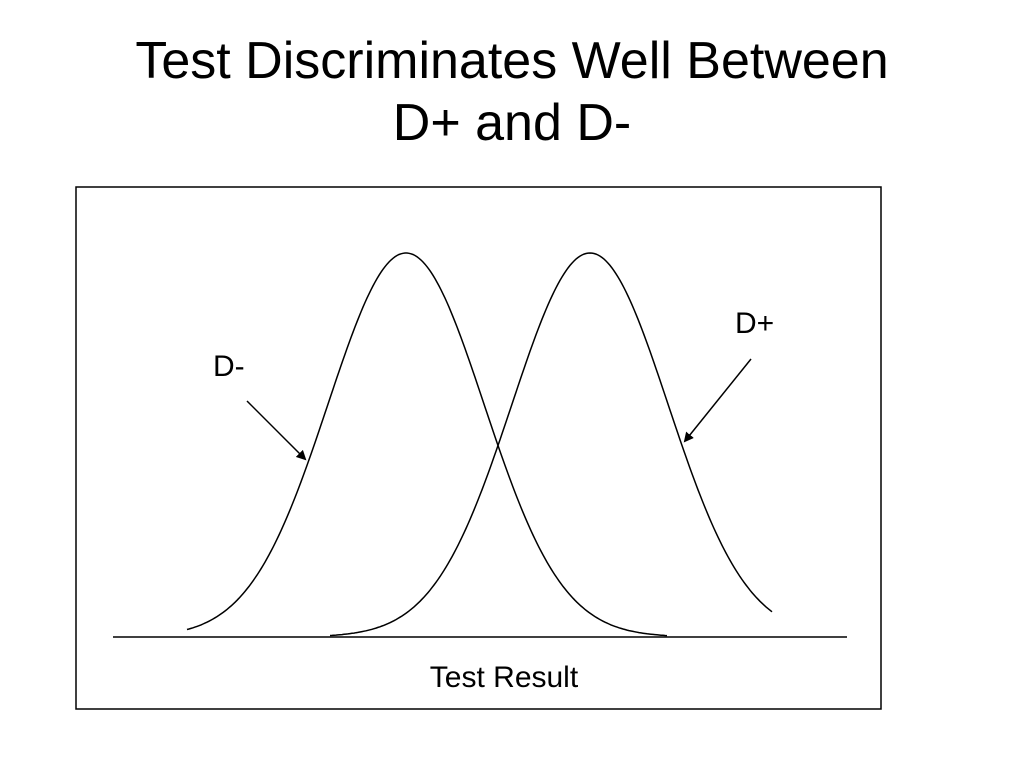  What do you see at coordinates (717, 400) in the screenshot?
I see `d-plus-arrow` at bounding box center [717, 400].